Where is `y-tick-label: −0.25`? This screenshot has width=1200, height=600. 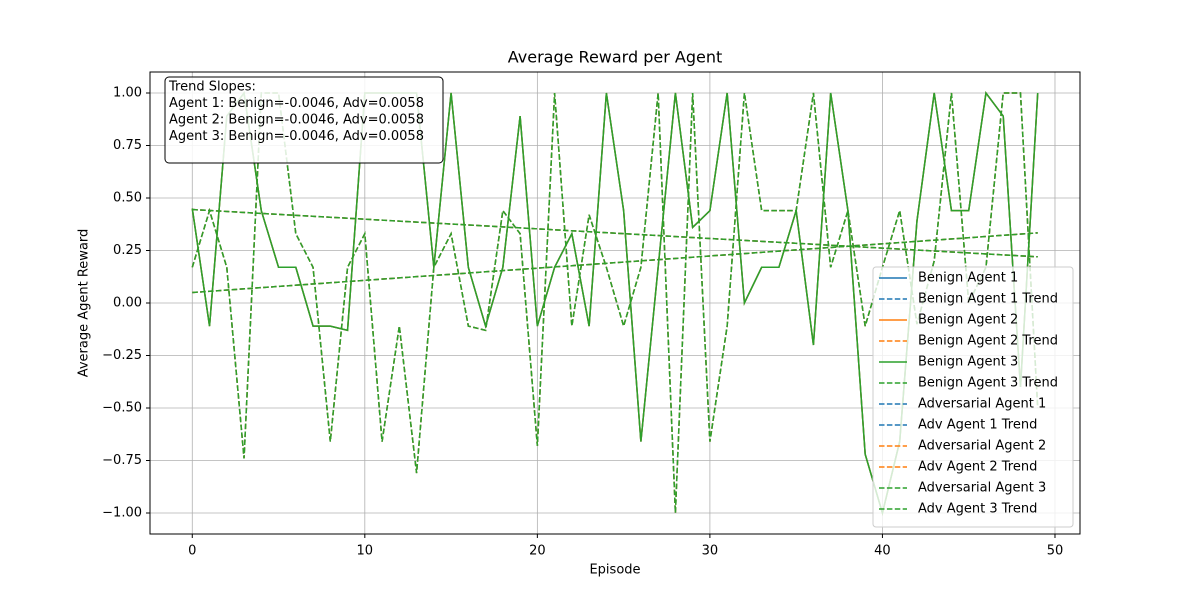 y-tick-label: −0.25 is located at coordinates (122, 355).